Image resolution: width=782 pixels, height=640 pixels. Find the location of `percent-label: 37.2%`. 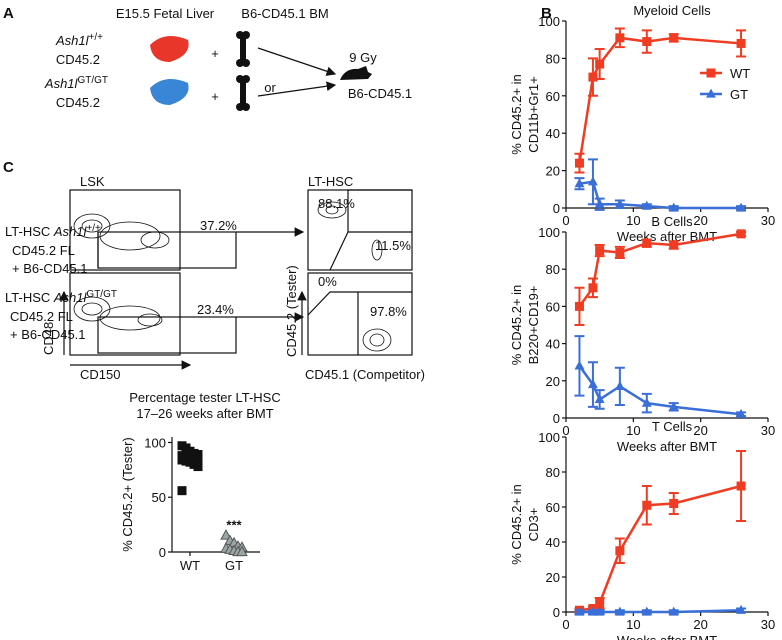

percent-label: 37.2% is located at coordinates (218, 225).